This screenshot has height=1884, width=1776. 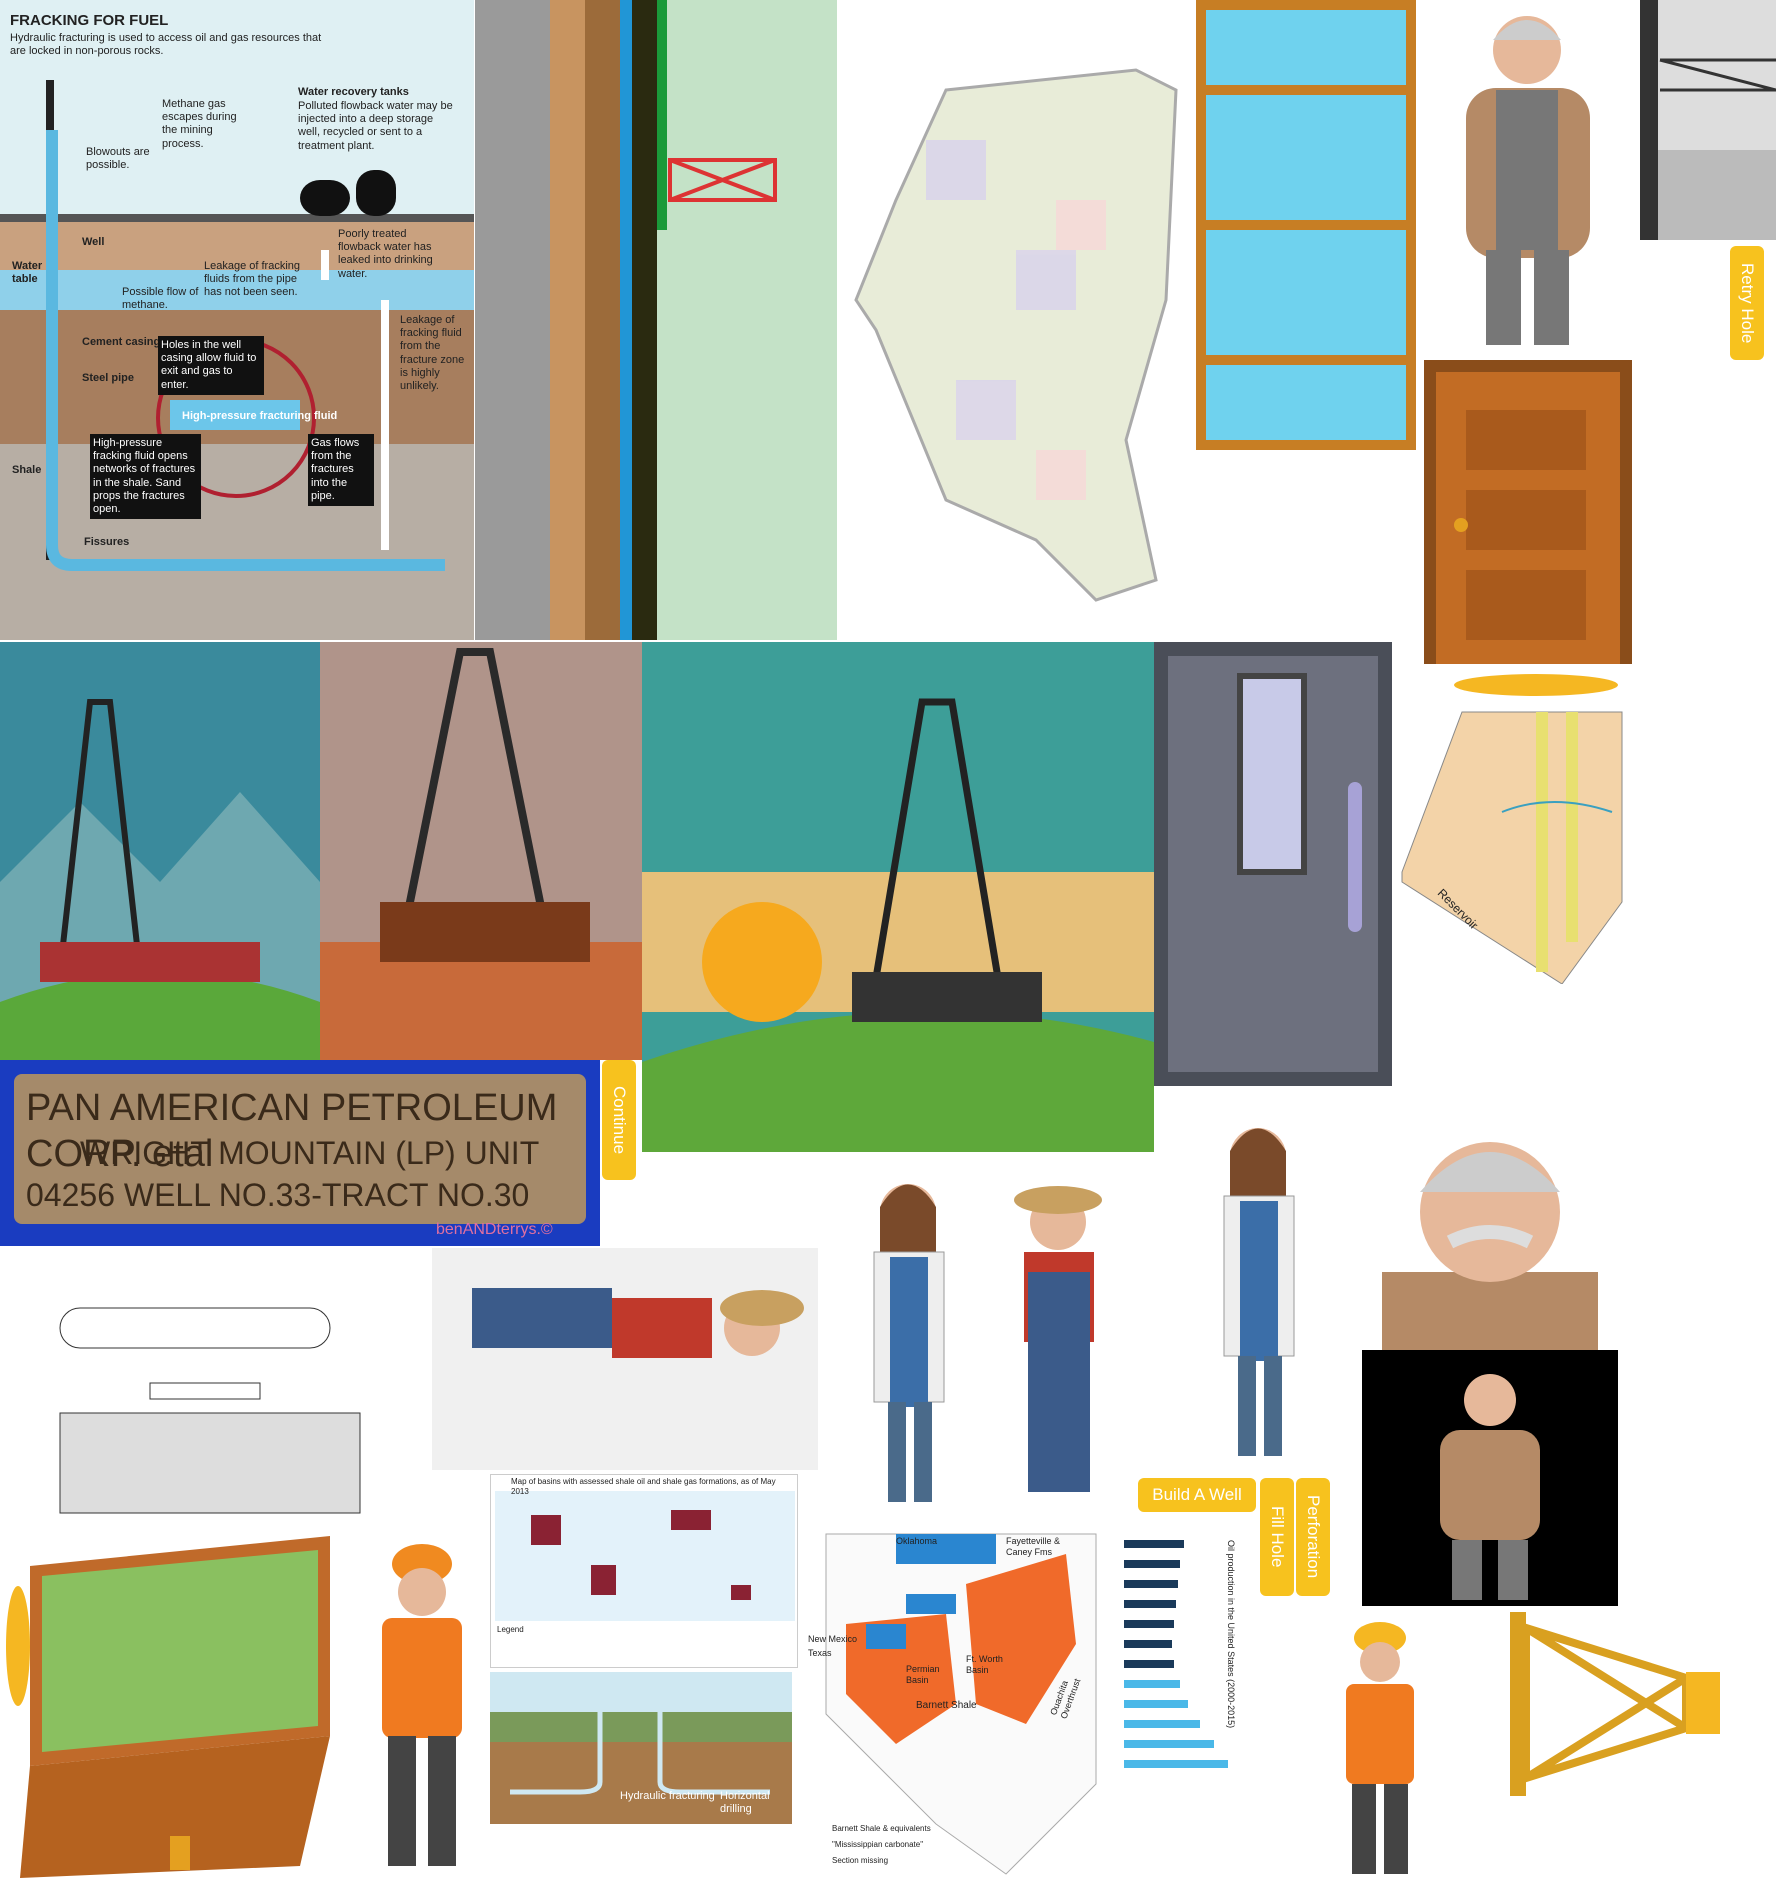 I want to click on strata-image, so click(x=656, y=320).